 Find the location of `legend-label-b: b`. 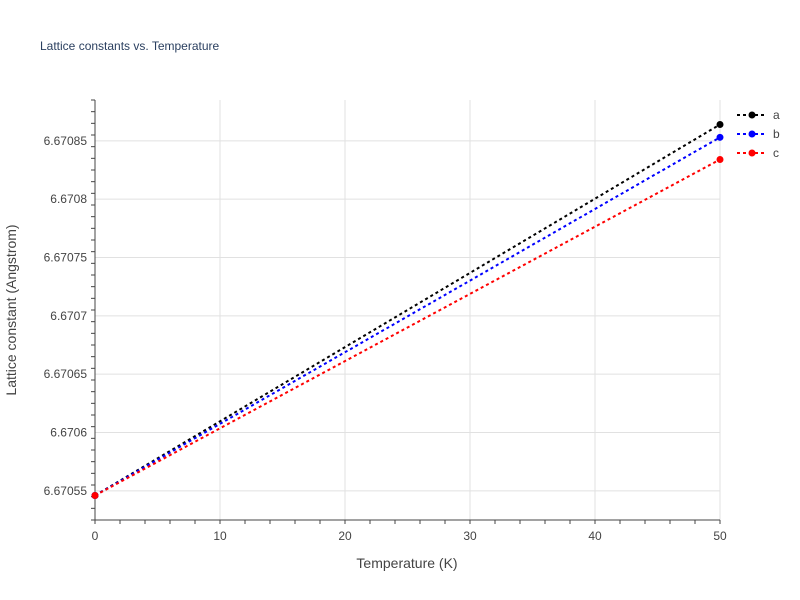

legend-label-b: b is located at coordinates (776, 134).